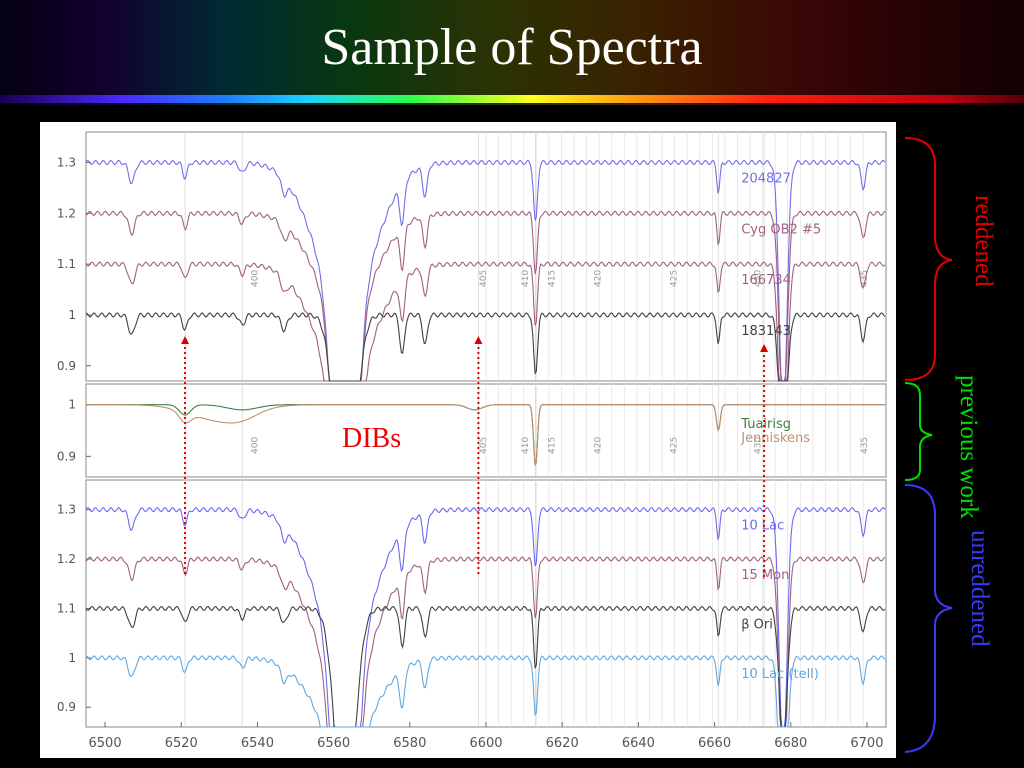 The width and height of the screenshot is (1024, 768). What do you see at coordinates (409, 743) in the screenshot?
I see `x-tick-label: 6580` at bounding box center [409, 743].